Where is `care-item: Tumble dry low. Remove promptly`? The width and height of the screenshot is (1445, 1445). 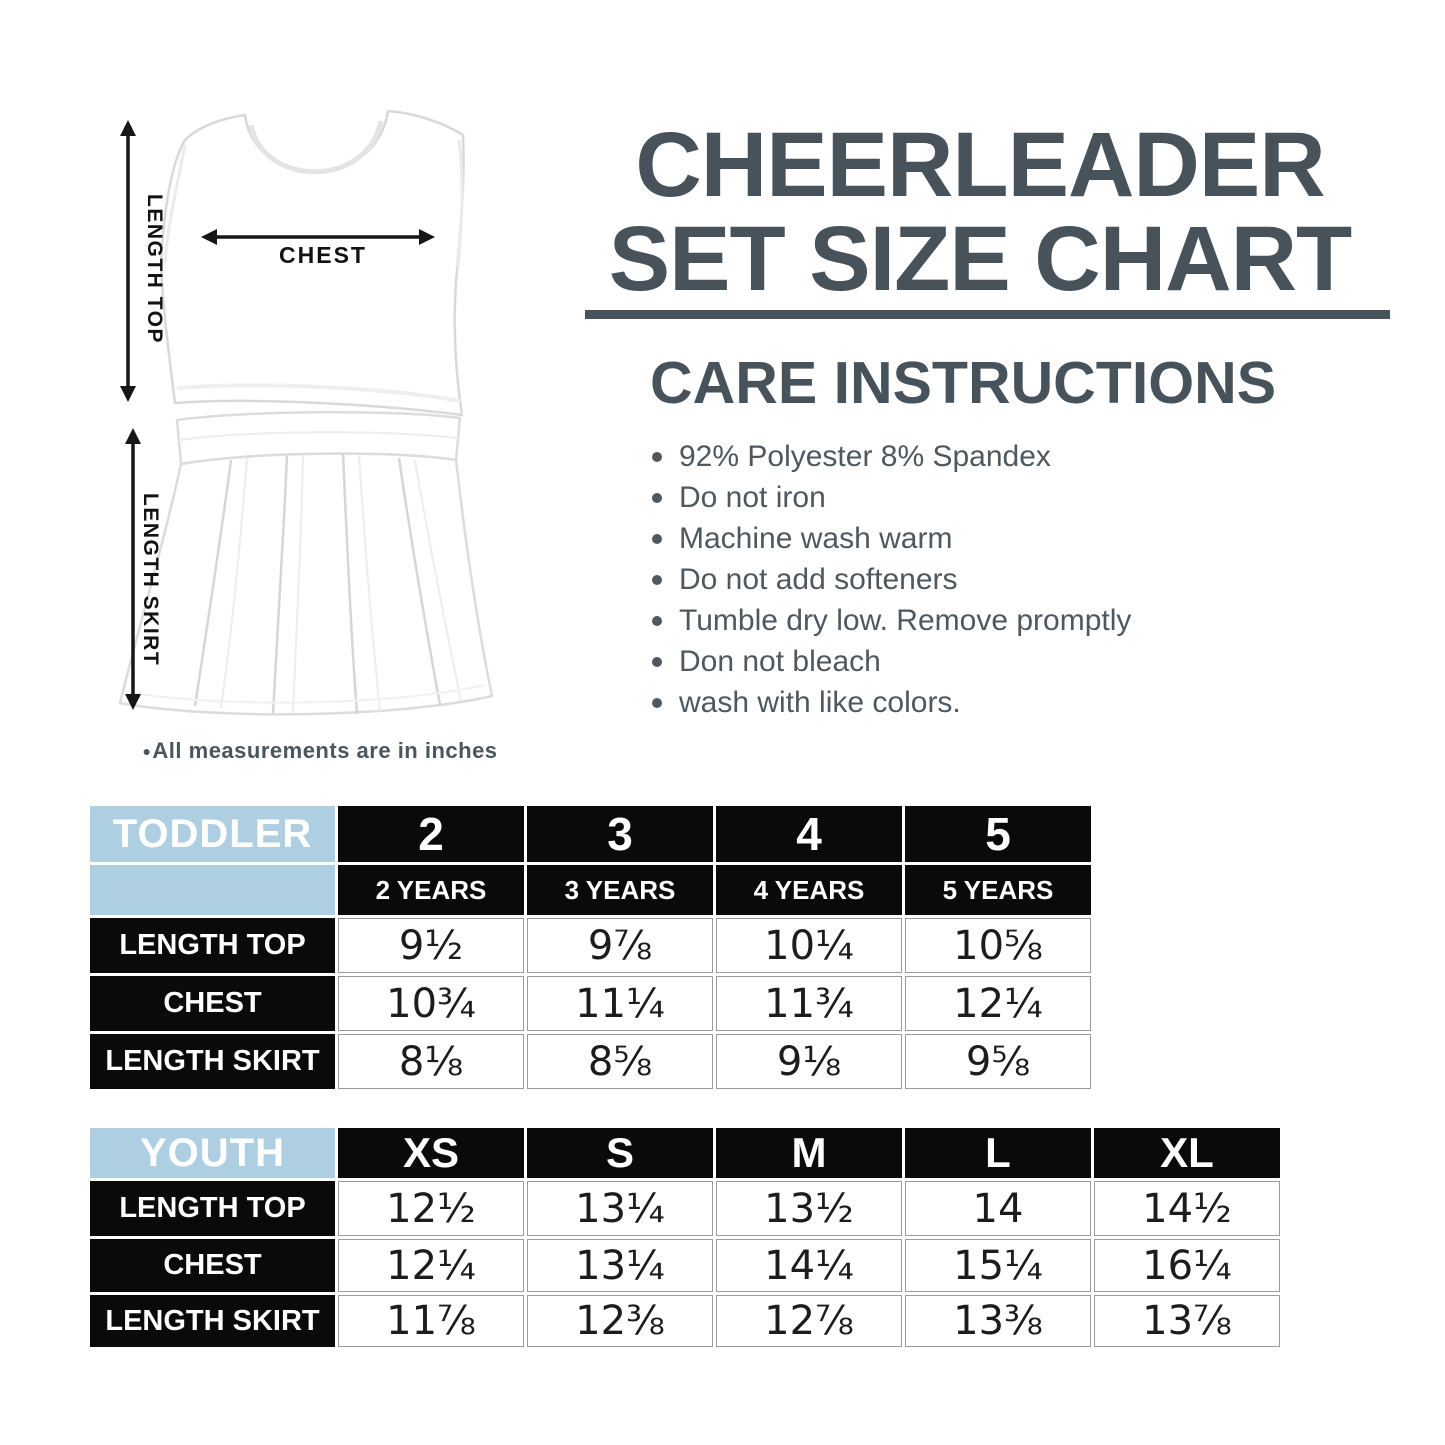 care-item: Tumble dry low. Remove promptly is located at coordinates (982, 620).